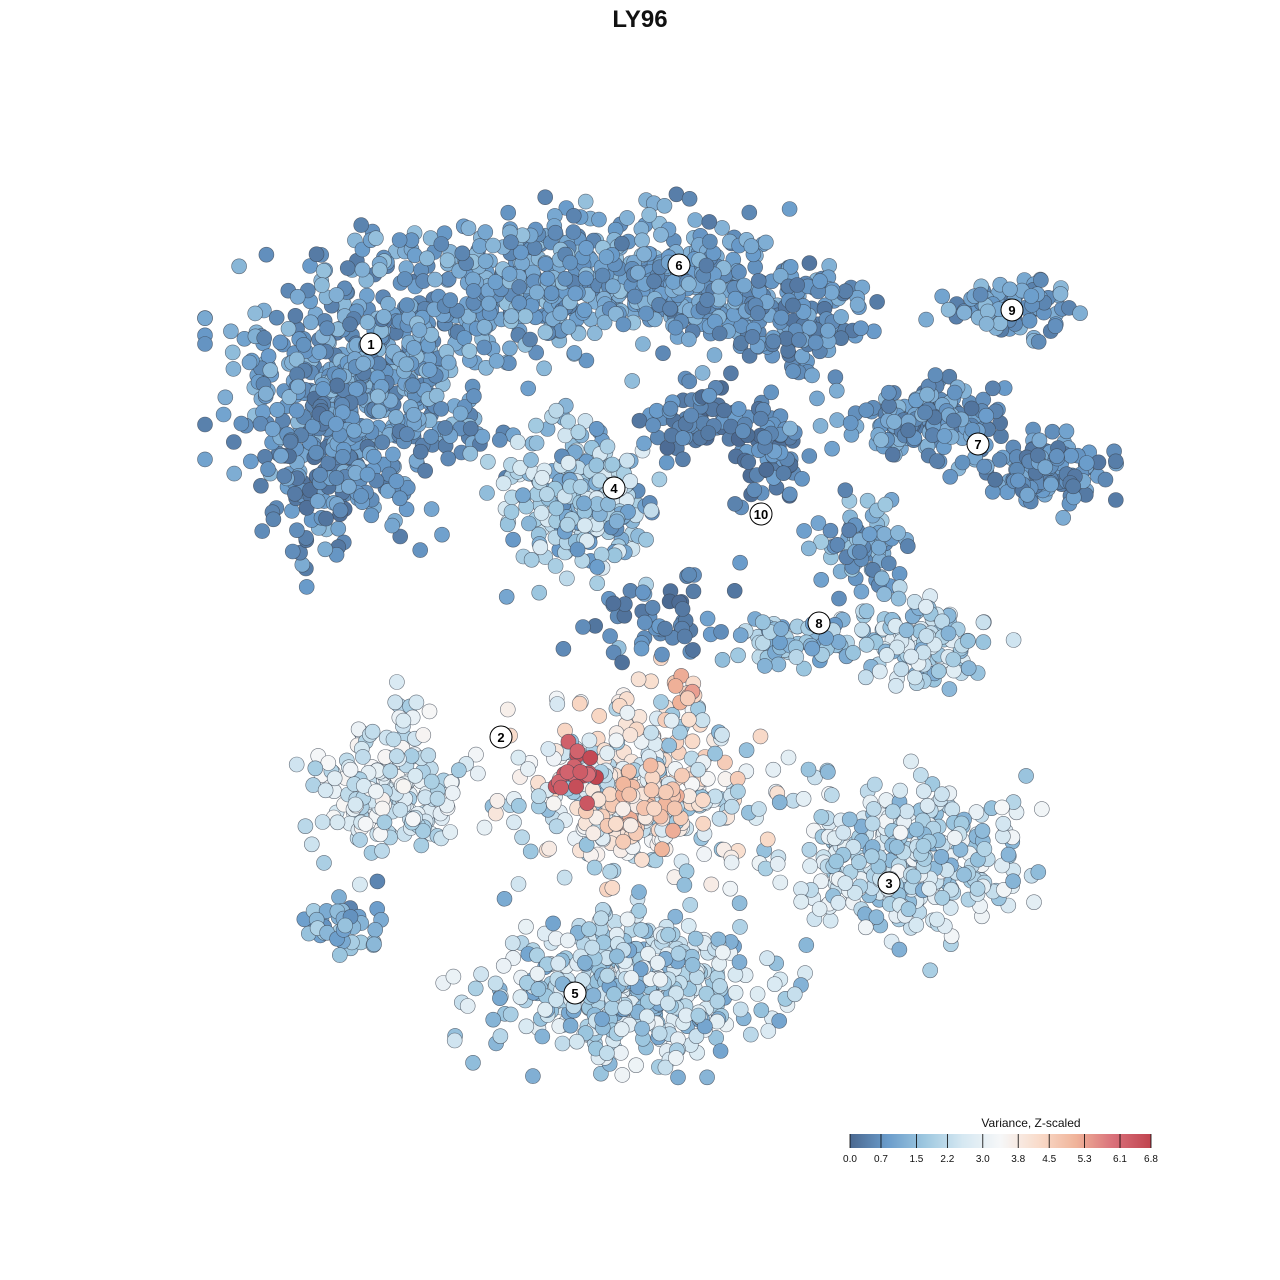 This screenshot has width=1280, height=1280. Describe the element at coordinates (819, 623) in the screenshot. I see `cluster-label: 8` at that location.